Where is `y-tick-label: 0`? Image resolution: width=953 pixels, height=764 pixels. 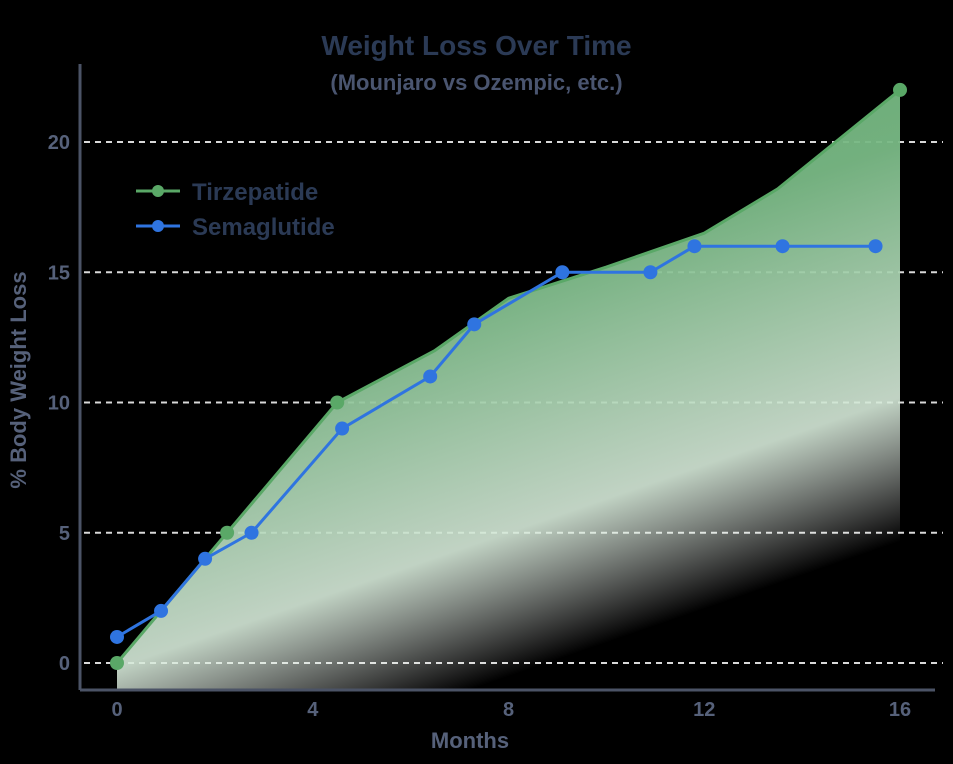
y-tick-label: 0 is located at coordinates (64, 664).